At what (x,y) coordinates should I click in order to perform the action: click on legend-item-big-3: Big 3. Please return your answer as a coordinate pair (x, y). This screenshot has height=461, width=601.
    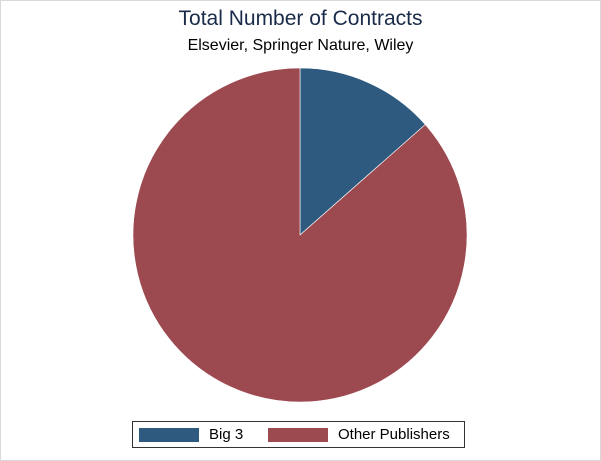
    Looking at the image, I should click on (191, 434).